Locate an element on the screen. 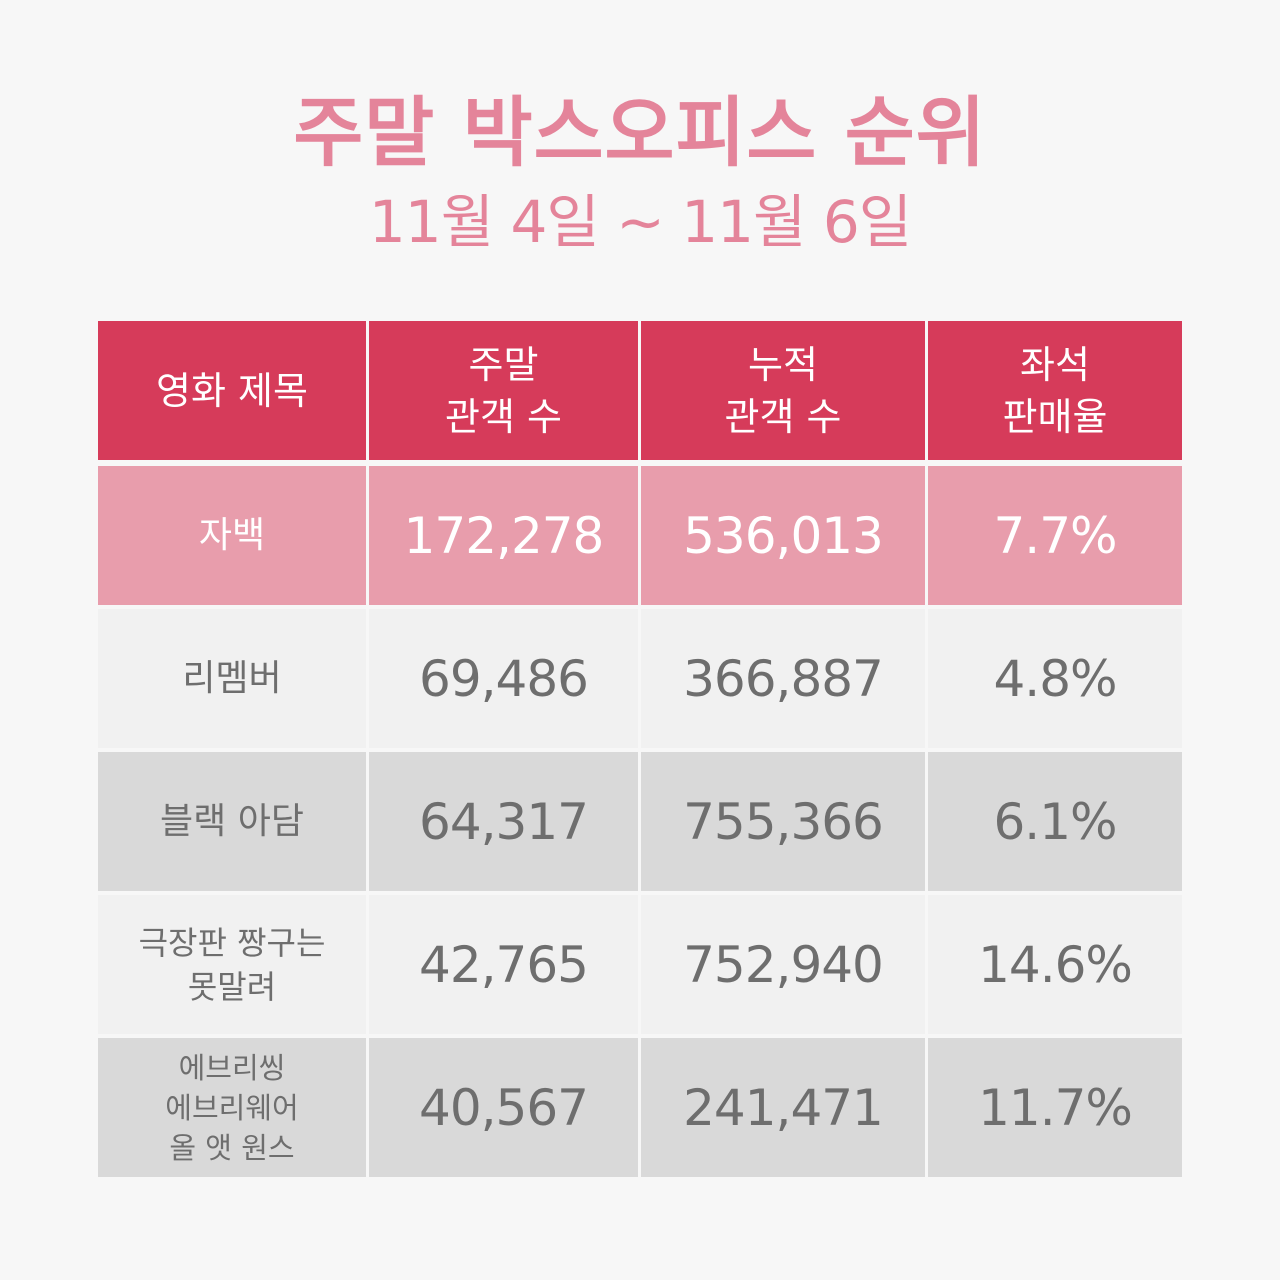 The image size is (1280, 1280). seat-sales-rate: 4.8% is located at coordinates (1055, 678).